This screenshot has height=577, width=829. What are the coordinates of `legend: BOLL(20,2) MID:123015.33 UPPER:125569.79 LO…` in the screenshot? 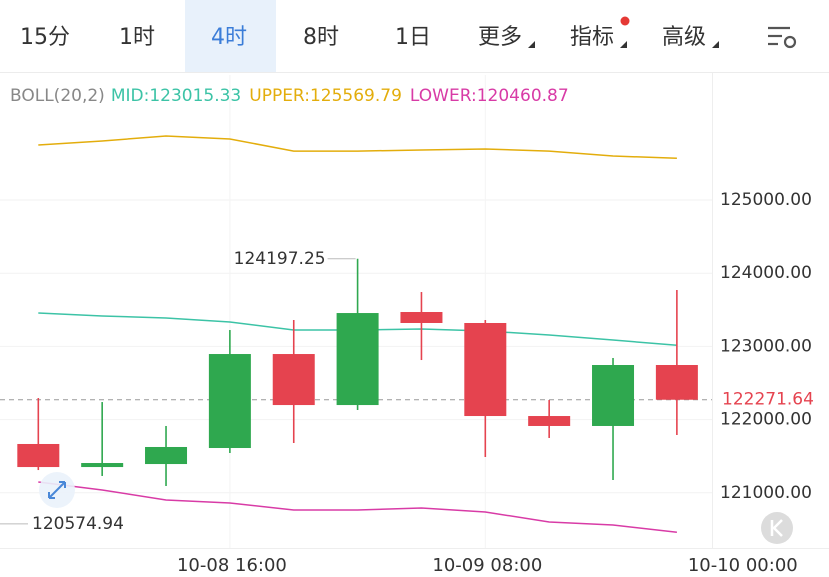 It's located at (289, 96).